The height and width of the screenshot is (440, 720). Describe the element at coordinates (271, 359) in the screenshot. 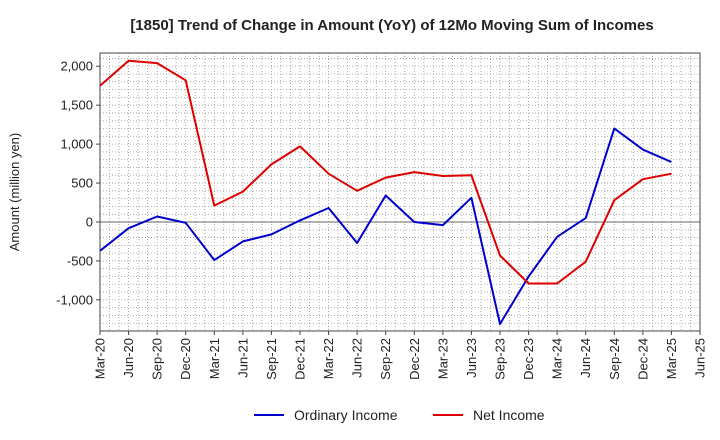

I see `x-tick-label: Sep-21` at that location.